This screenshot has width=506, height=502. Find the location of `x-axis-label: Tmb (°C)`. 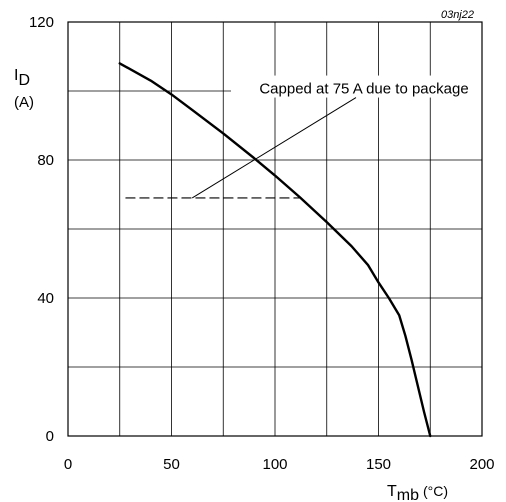

x-axis-label: Tmb (°C) is located at coordinates (417, 492).